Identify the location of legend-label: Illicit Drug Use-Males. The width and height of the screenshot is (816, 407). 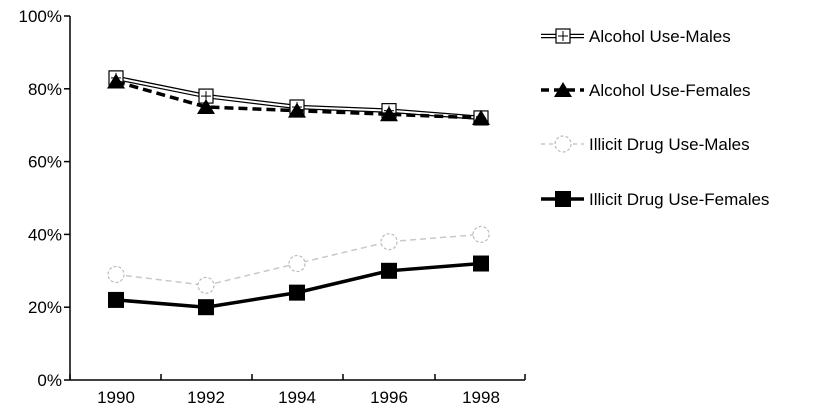
(669, 144).